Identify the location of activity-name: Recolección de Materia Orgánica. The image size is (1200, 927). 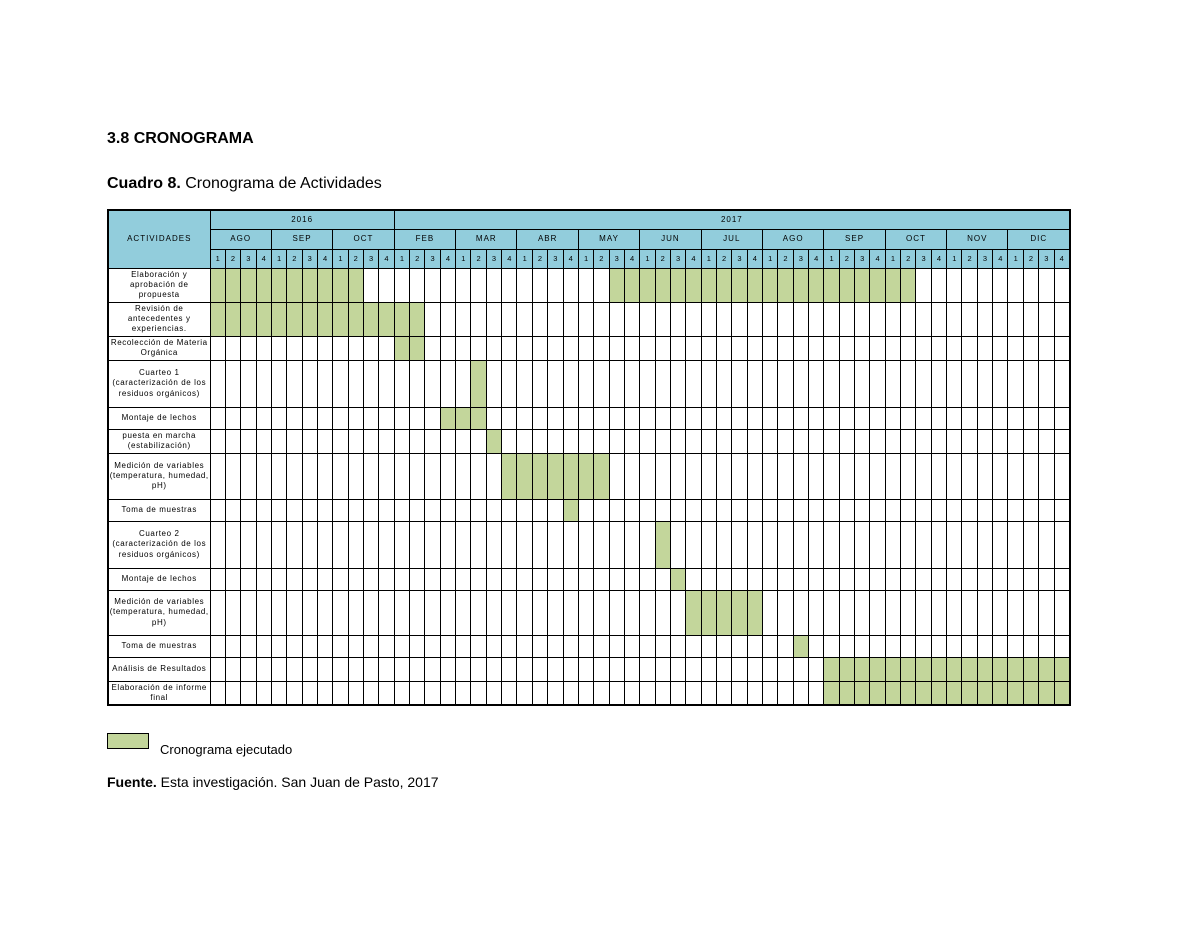
(159, 348).